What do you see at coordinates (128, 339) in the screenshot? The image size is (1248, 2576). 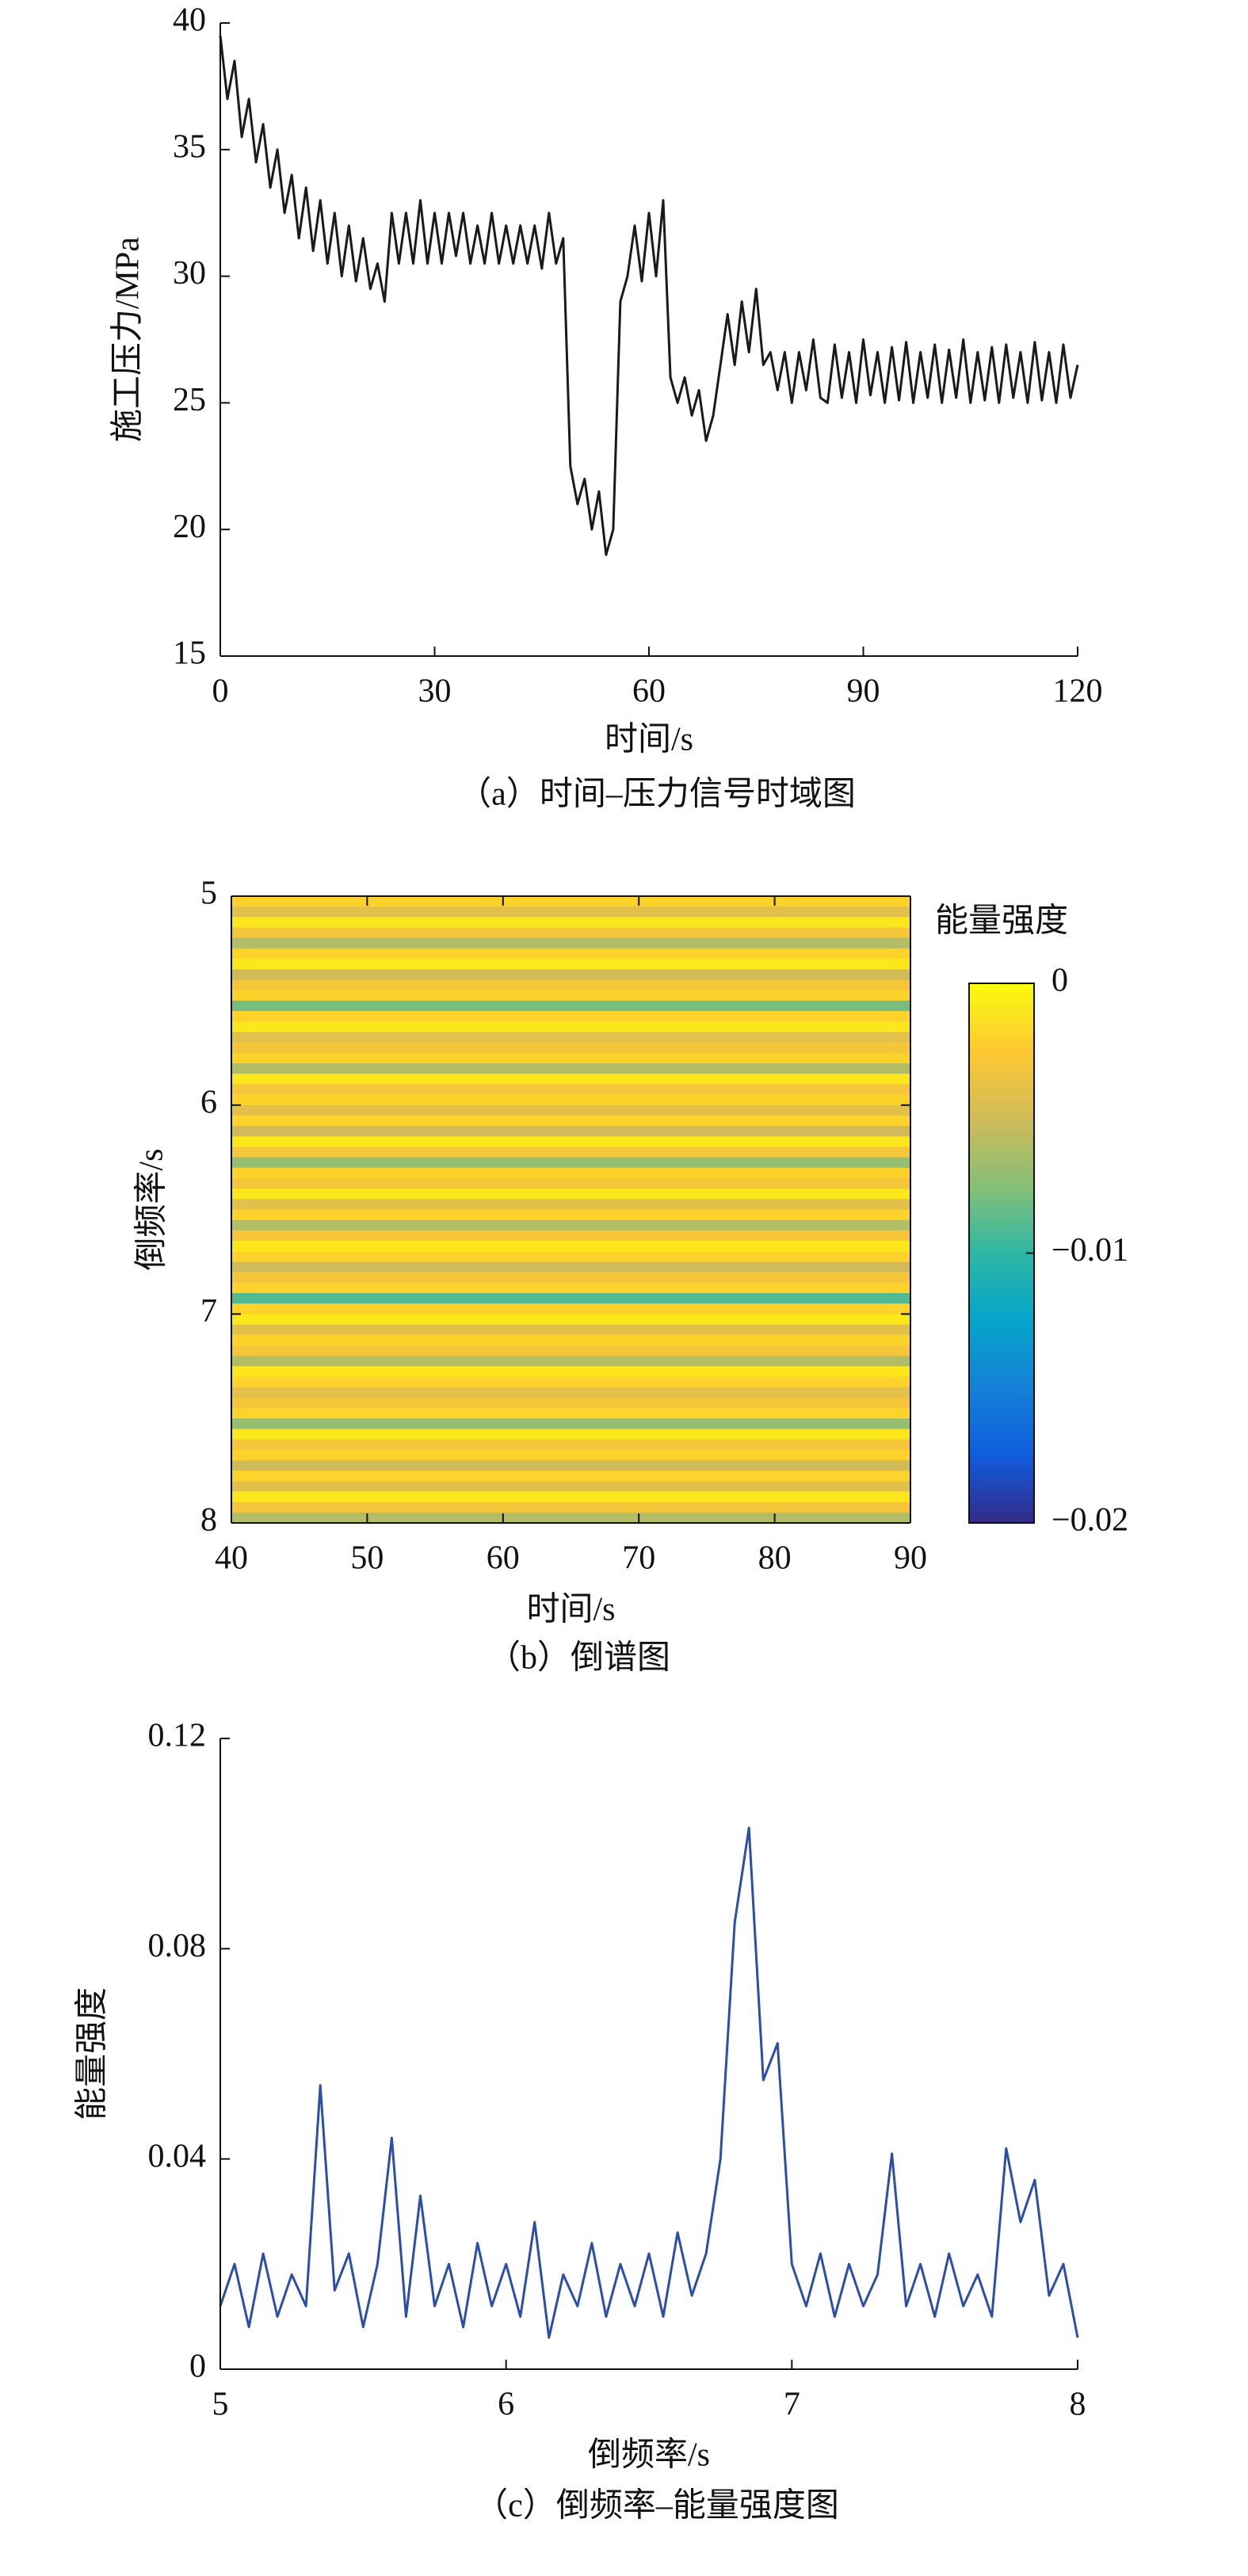 I see `y-axis-label: 施工压力/MPa` at bounding box center [128, 339].